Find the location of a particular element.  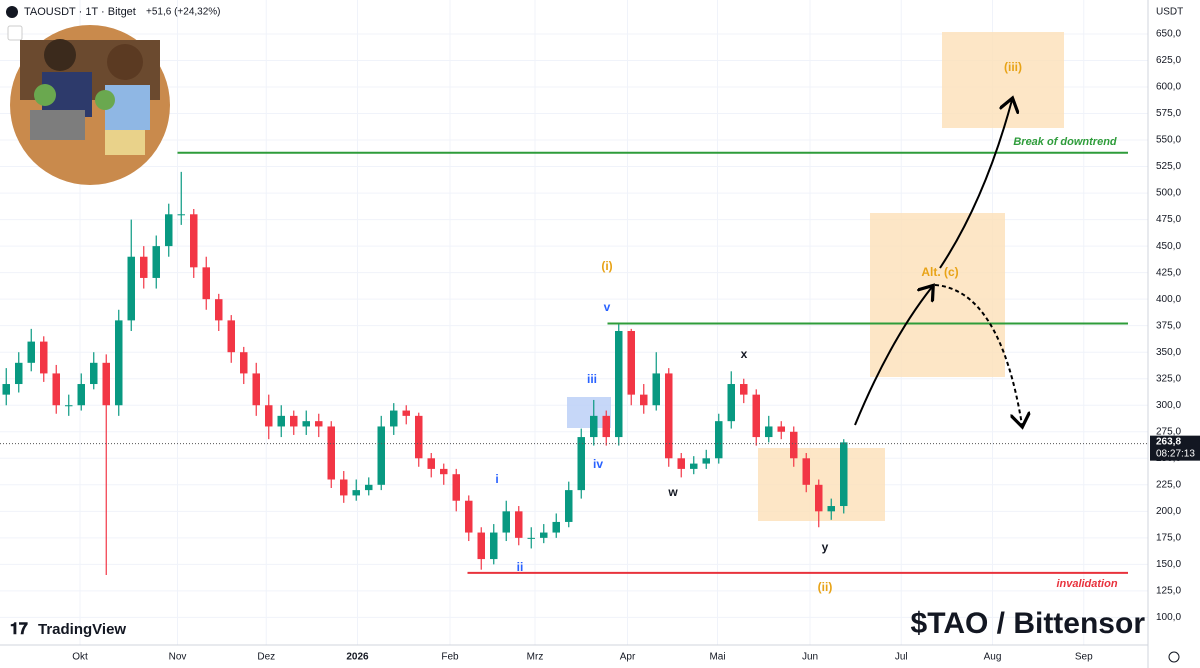

x-tick-label: Sep is located at coordinates (1084, 657).